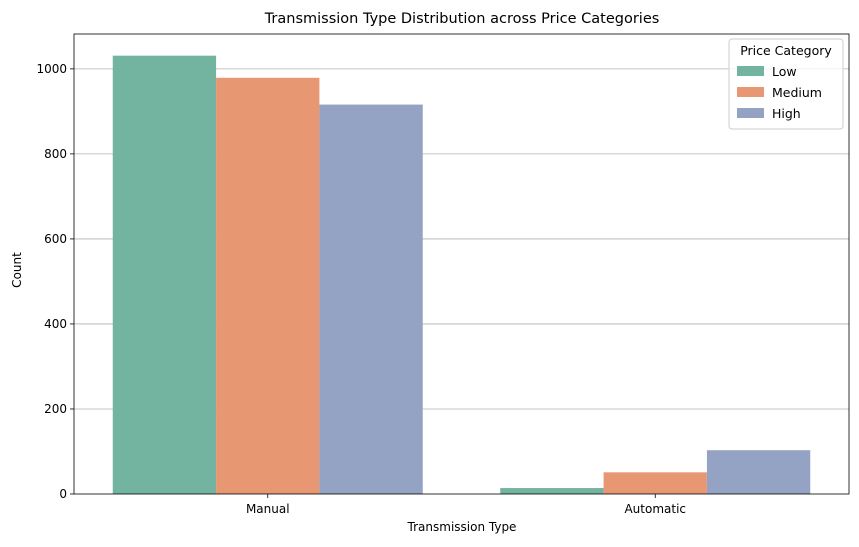 The image size is (859, 547). What do you see at coordinates (750, 71) in the screenshot?
I see `legend-swatch-low` at bounding box center [750, 71].